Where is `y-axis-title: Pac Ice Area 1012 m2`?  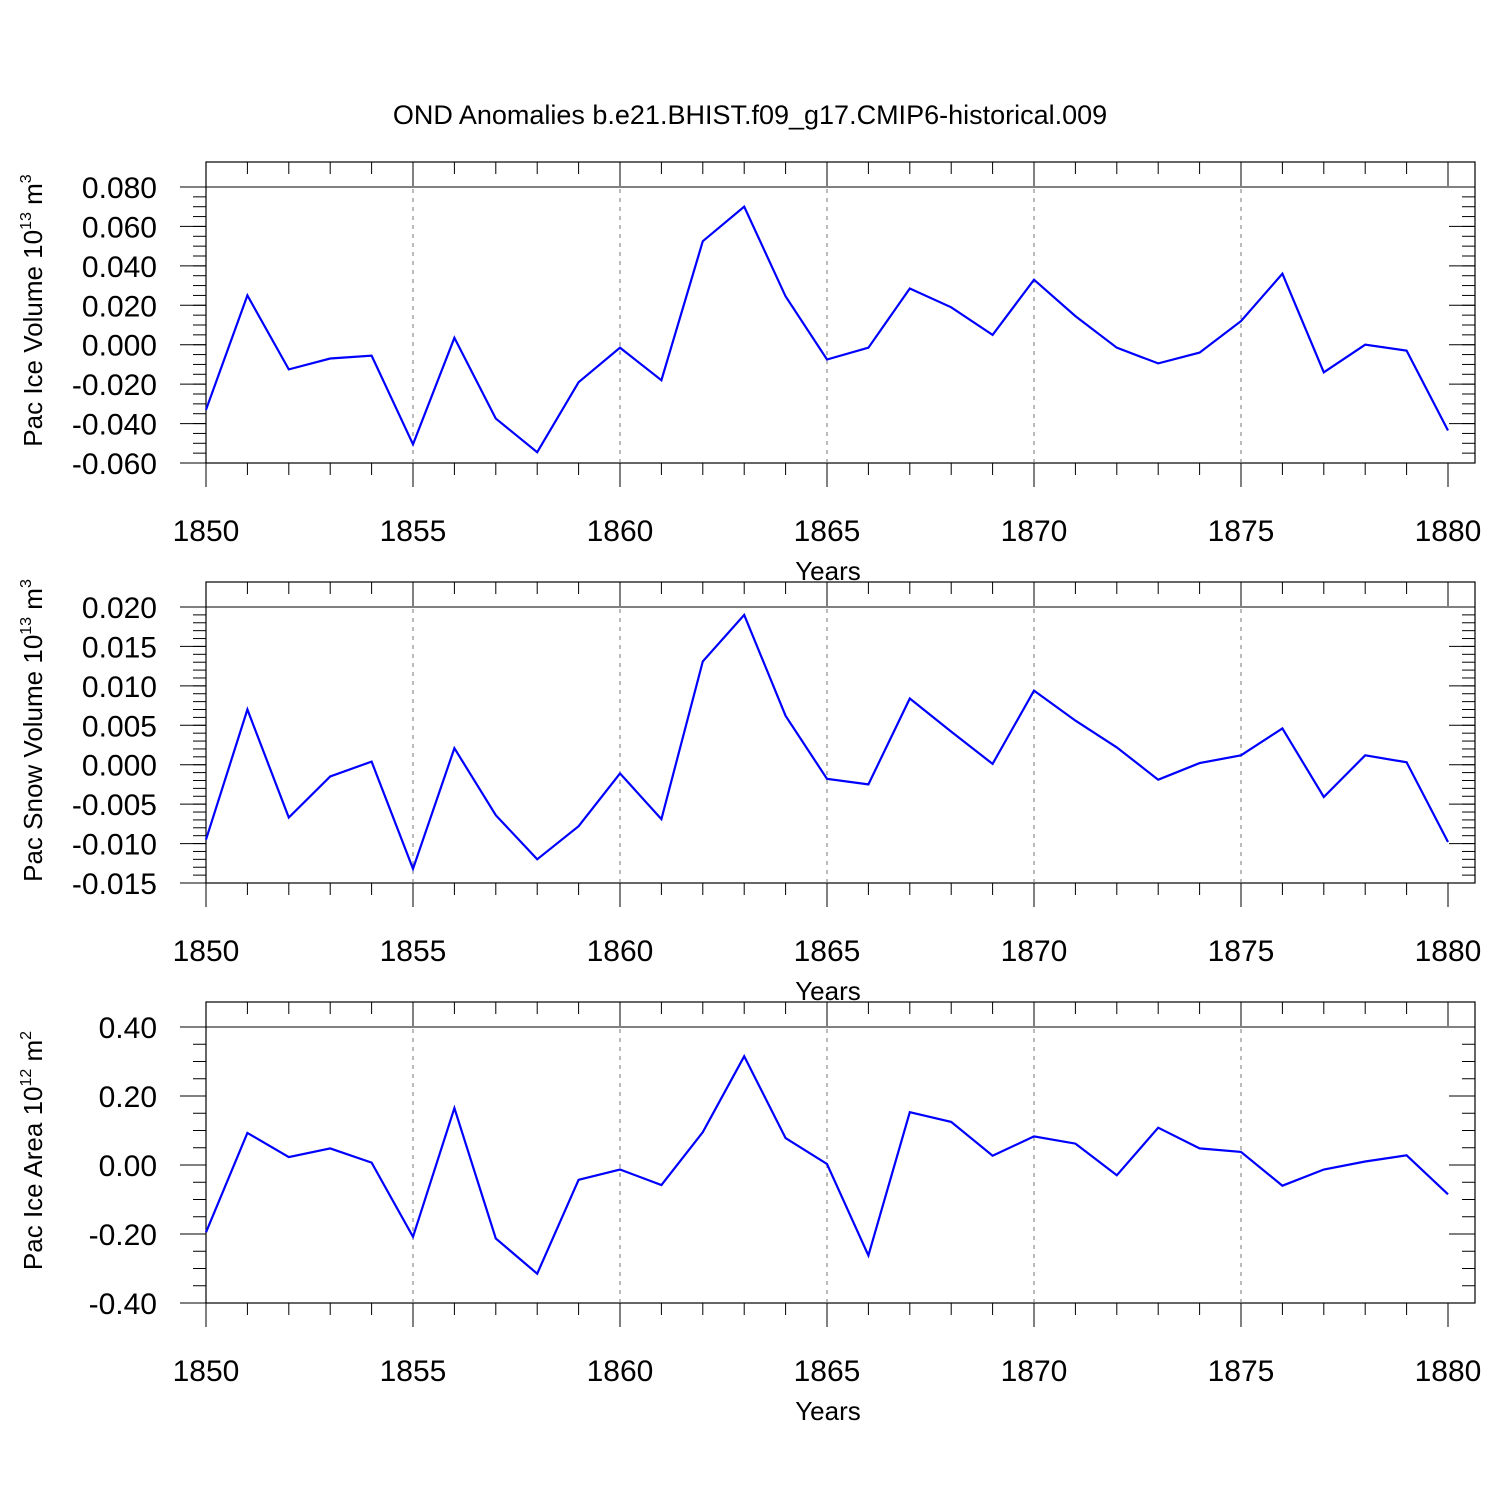 y-axis-title: Pac Ice Area 1012 m2 is located at coordinates (33, 1150).